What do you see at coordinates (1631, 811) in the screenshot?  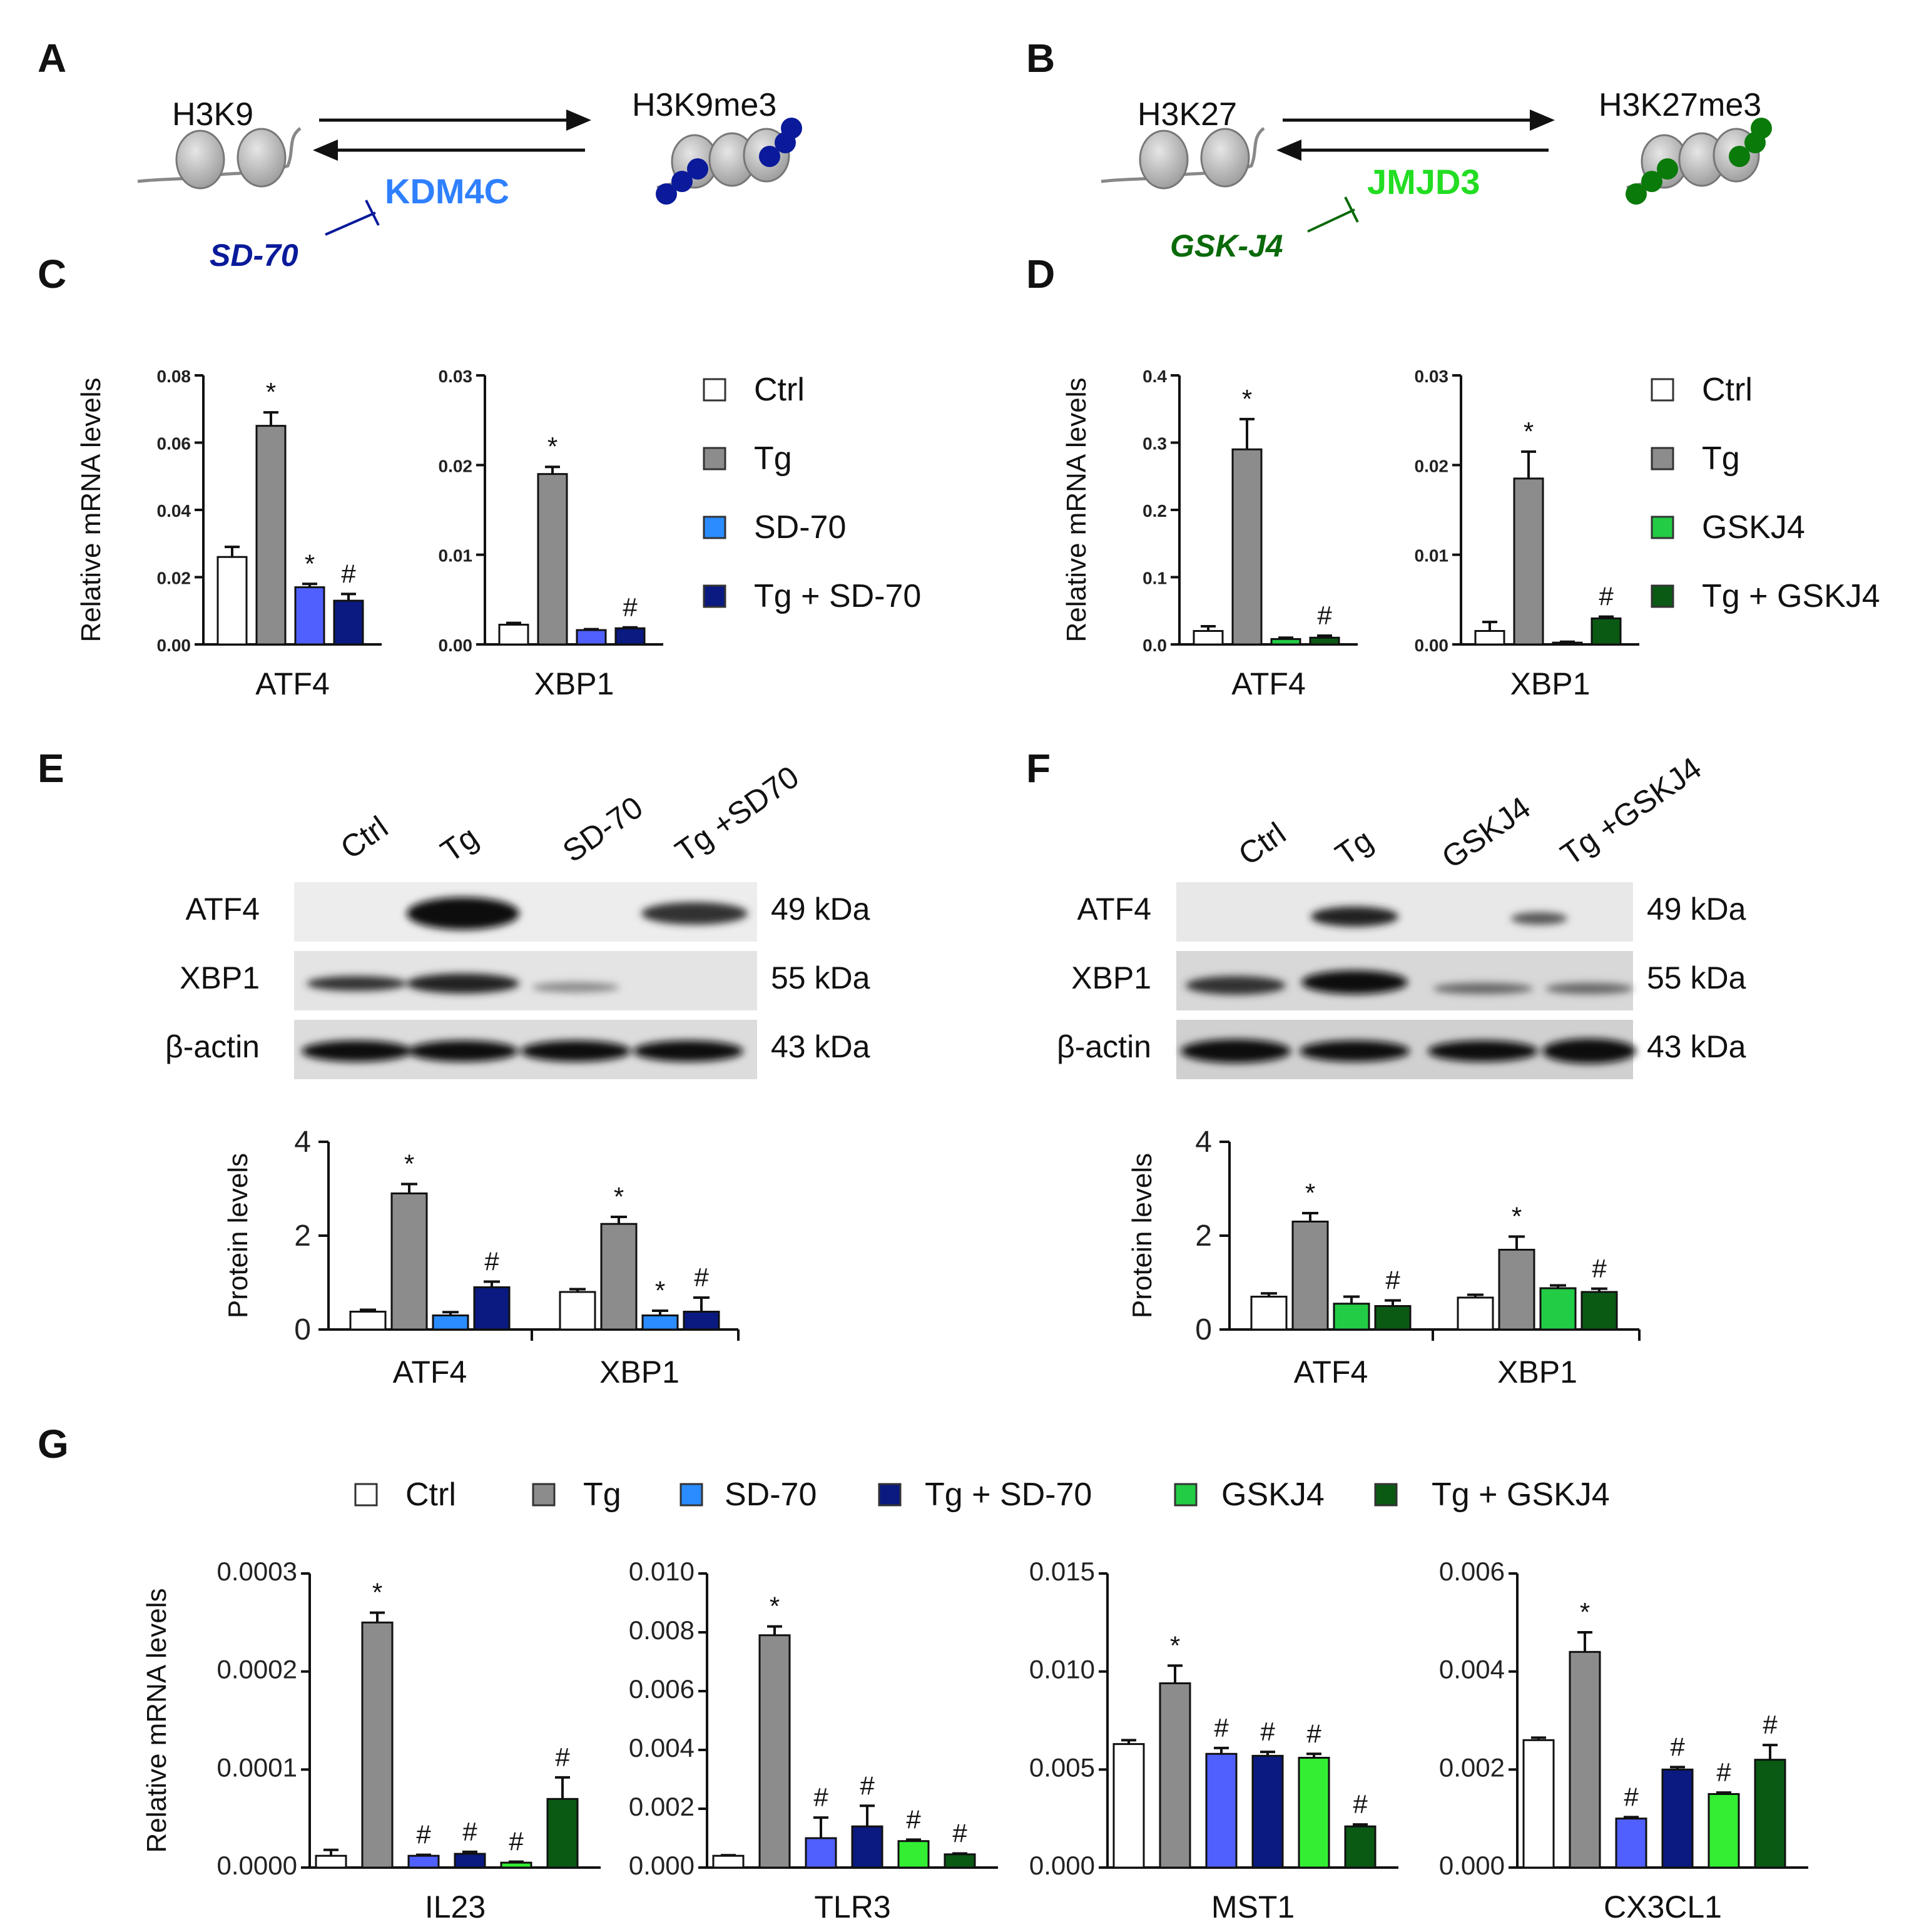 I see `blot-lane-label: Tg +GSKJ4` at bounding box center [1631, 811].